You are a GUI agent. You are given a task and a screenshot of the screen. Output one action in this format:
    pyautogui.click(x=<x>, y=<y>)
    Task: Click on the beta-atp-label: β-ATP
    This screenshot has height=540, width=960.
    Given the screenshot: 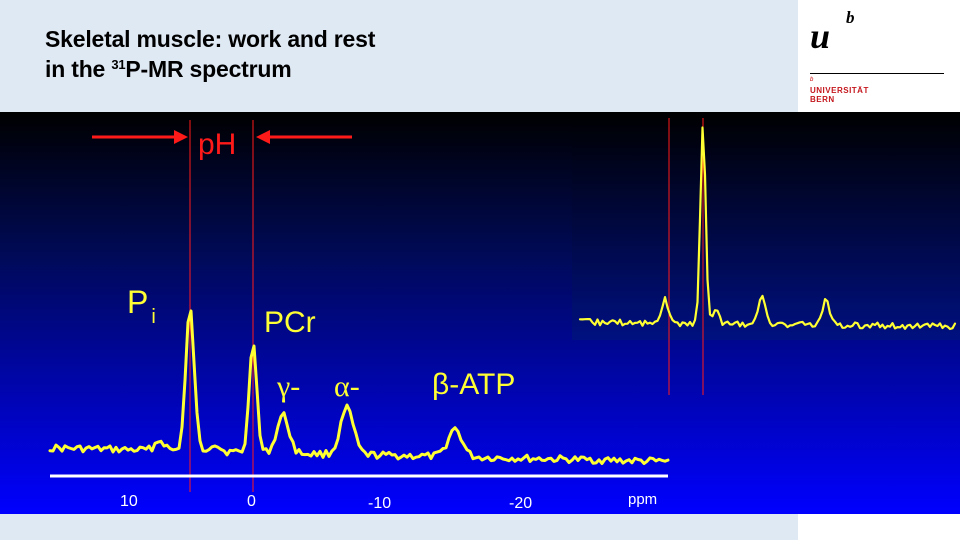 What is the action you would take?
    pyautogui.click(x=474, y=384)
    